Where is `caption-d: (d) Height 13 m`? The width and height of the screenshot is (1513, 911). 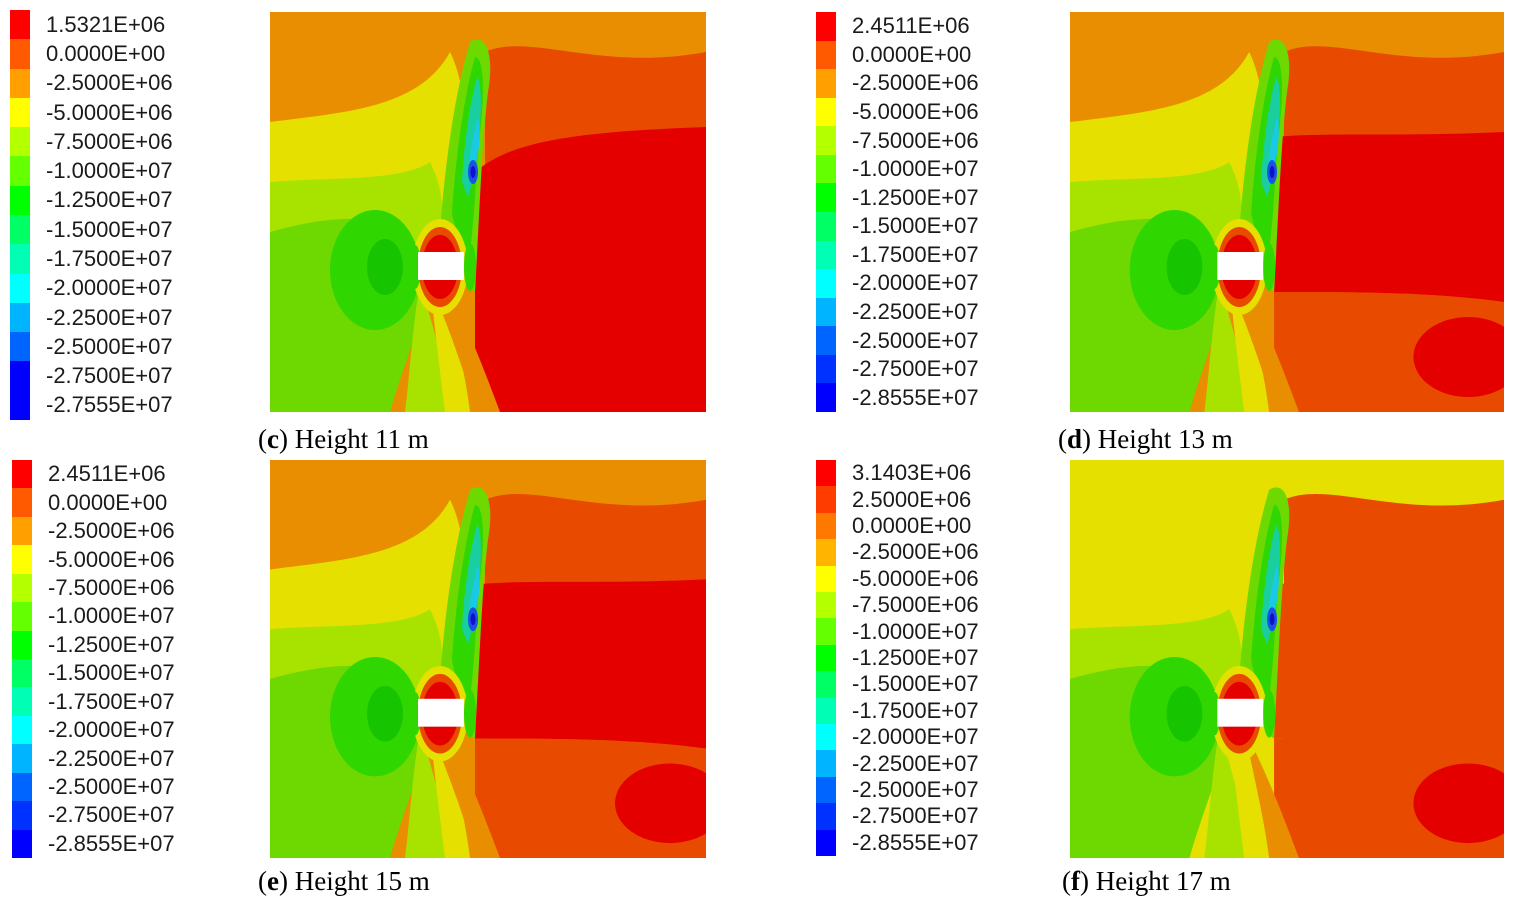
caption-d: (d) Height 13 m is located at coordinates (1145, 439).